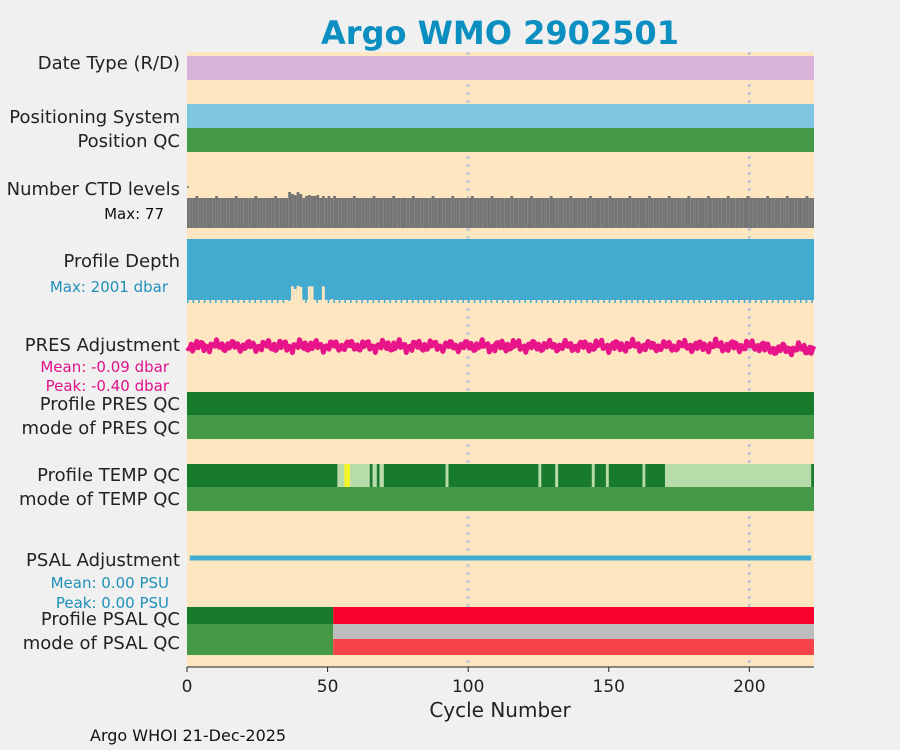 The width and height of the screenshot is (900, 750). I want to click on x-axis: 0 50 100 150 200, so click(498, 681).